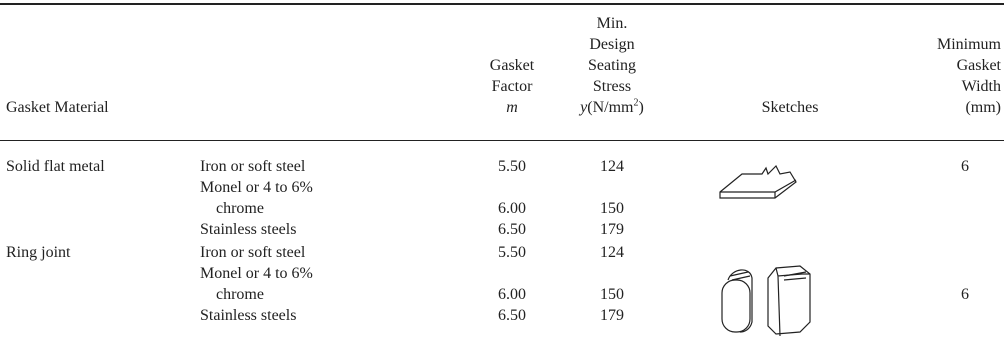  What do you see at coordinates (612, 23) in the screenshot?
I see `header-text: Min.` at bounding box center [612, 23].